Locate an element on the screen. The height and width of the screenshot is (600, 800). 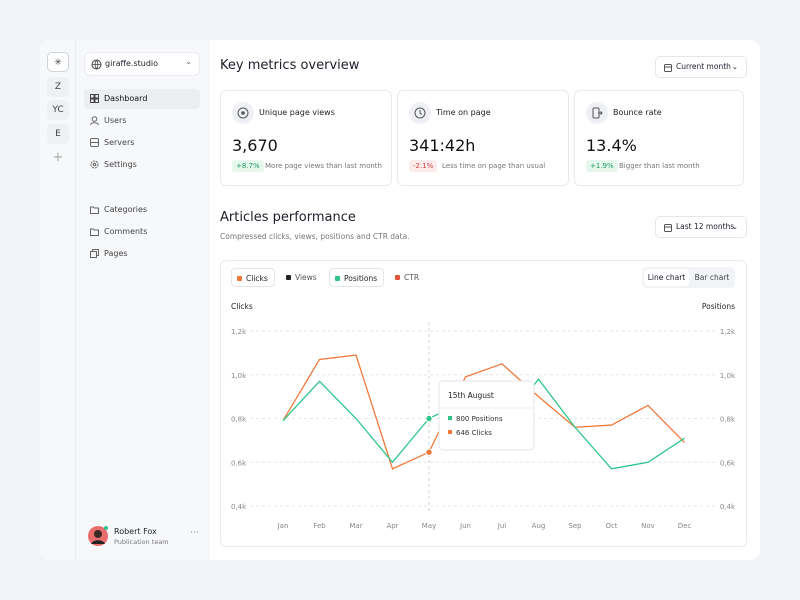
rail-item: E is located at coordinates (58, 134).